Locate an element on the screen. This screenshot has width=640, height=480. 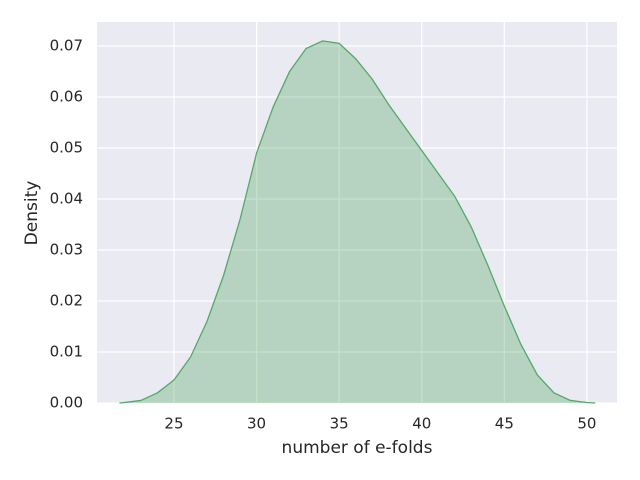
y-axis-label: Density is located at coordinates (32, 213).